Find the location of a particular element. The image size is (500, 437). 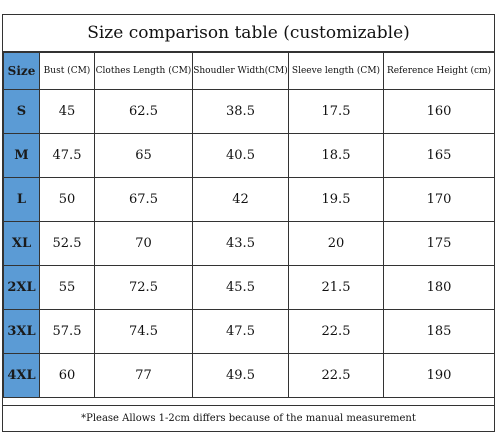

clothes-length-cell: 74.5 is located at coordinates (143, 331).